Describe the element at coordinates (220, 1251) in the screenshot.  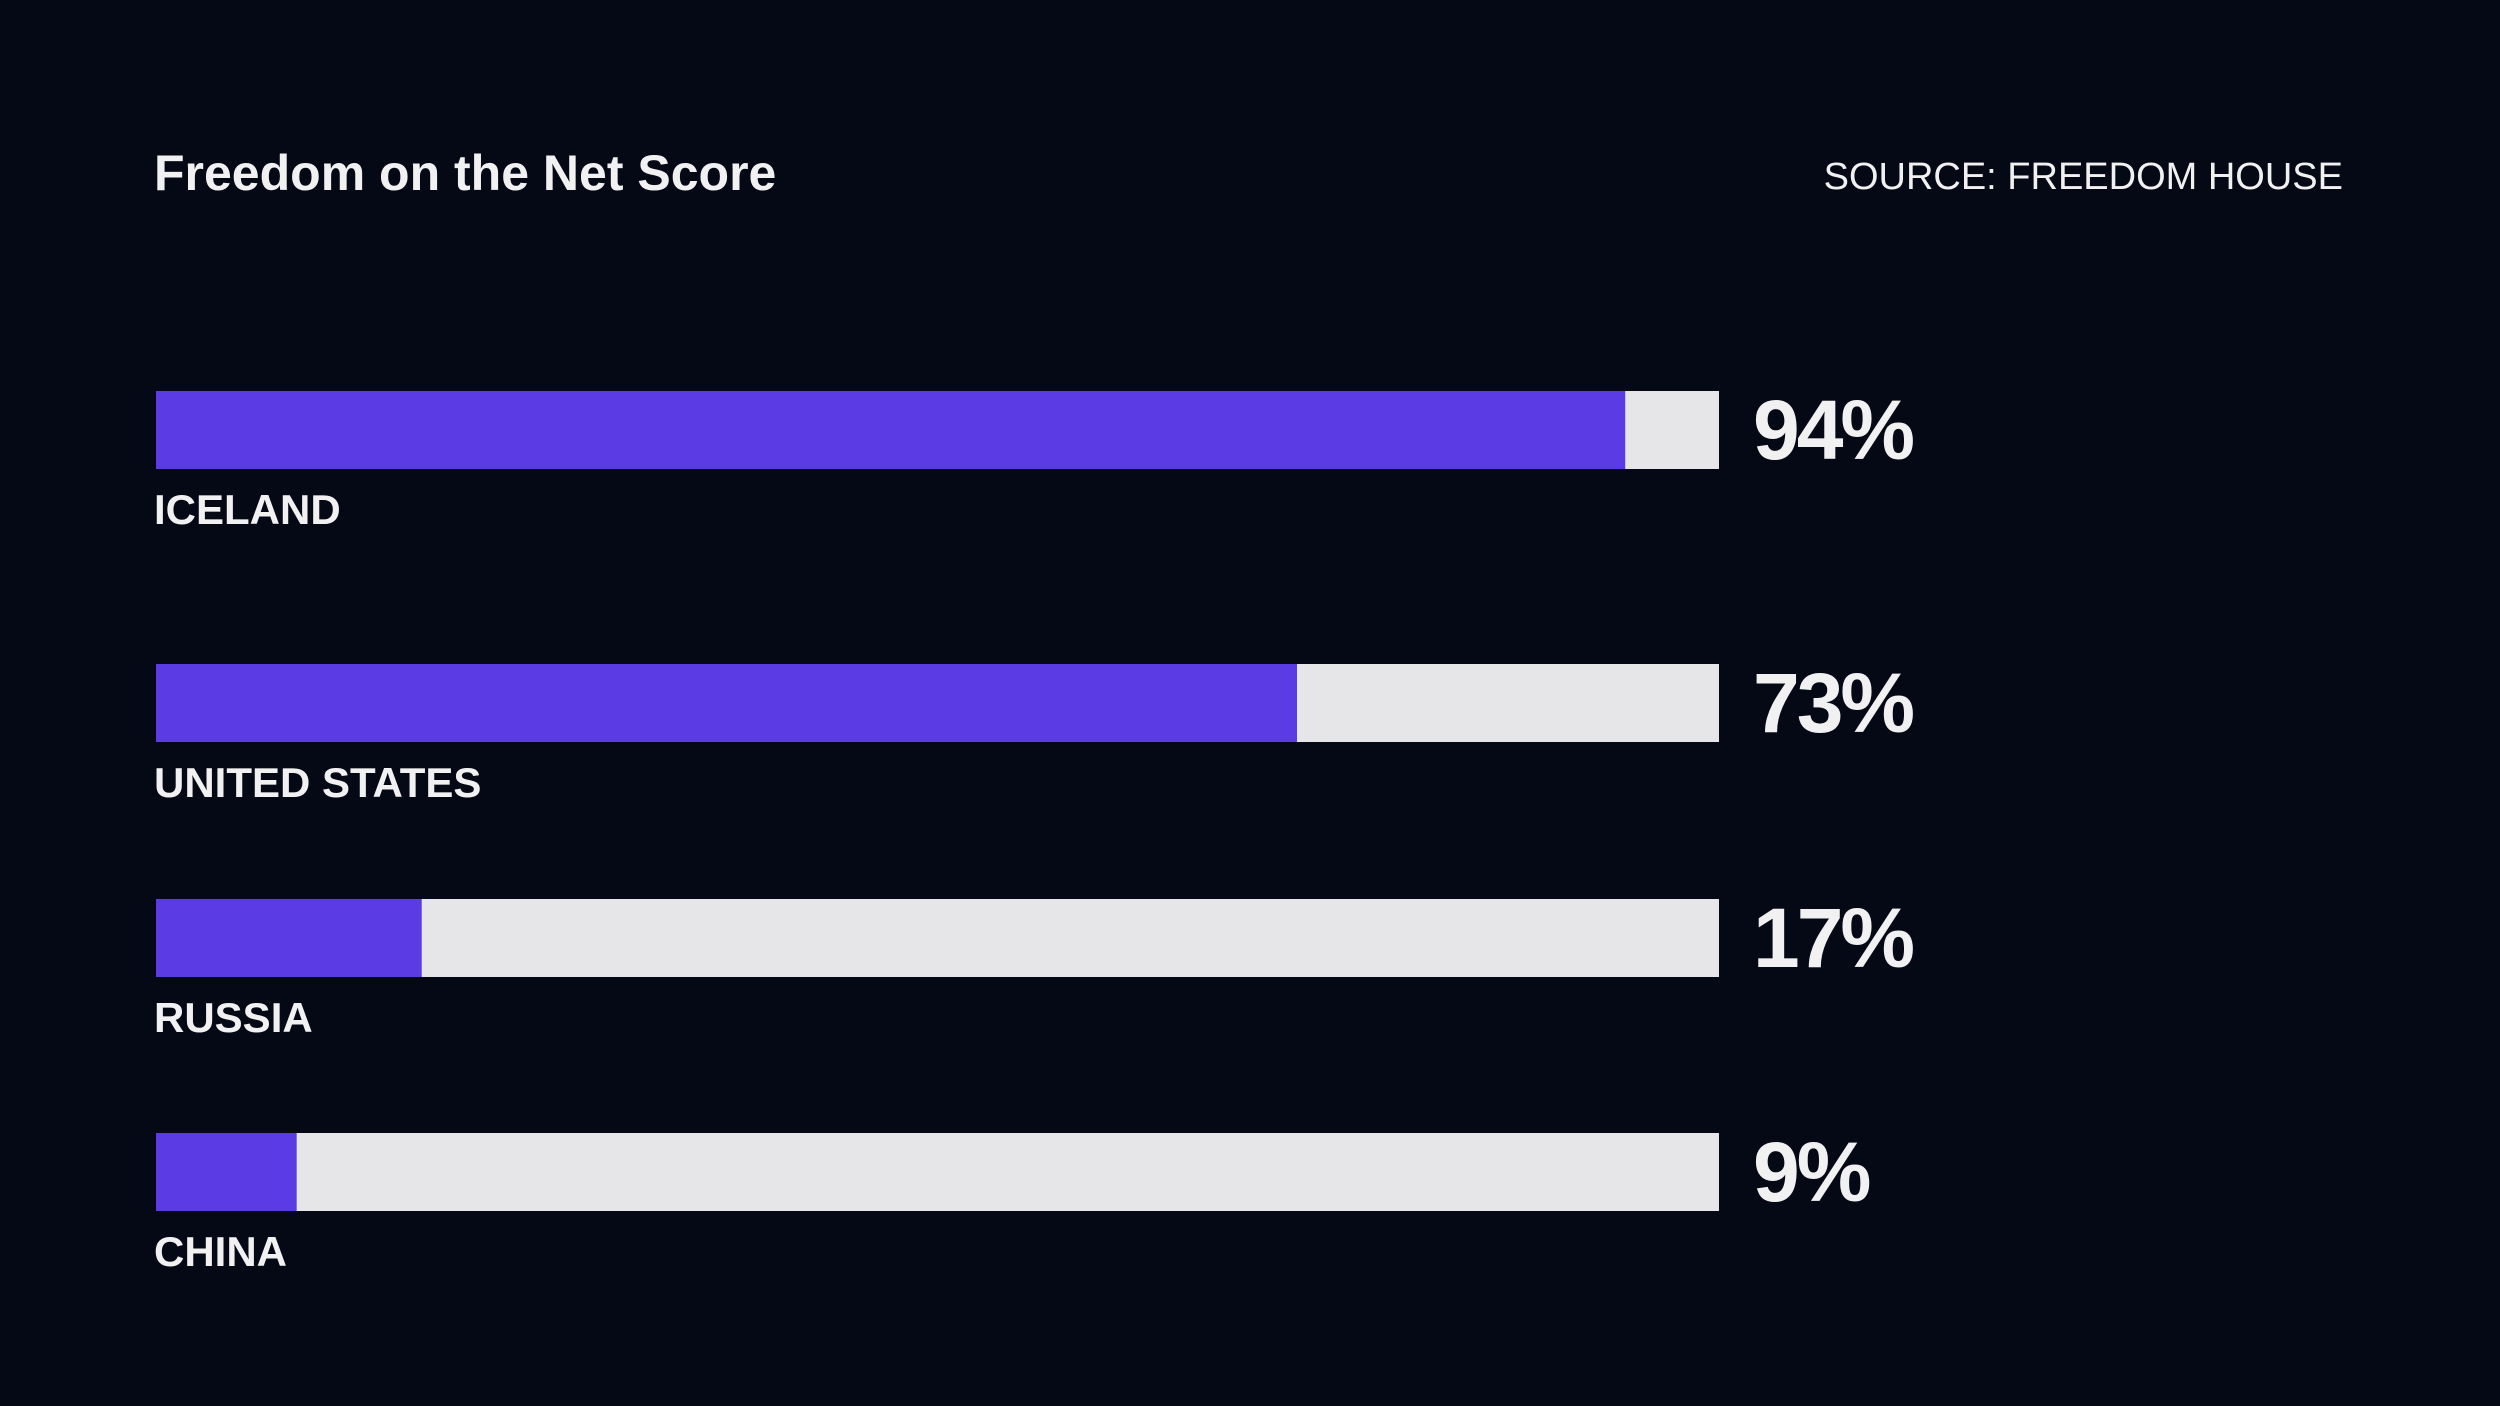
I see `category-label-china: CHINA` at that location.